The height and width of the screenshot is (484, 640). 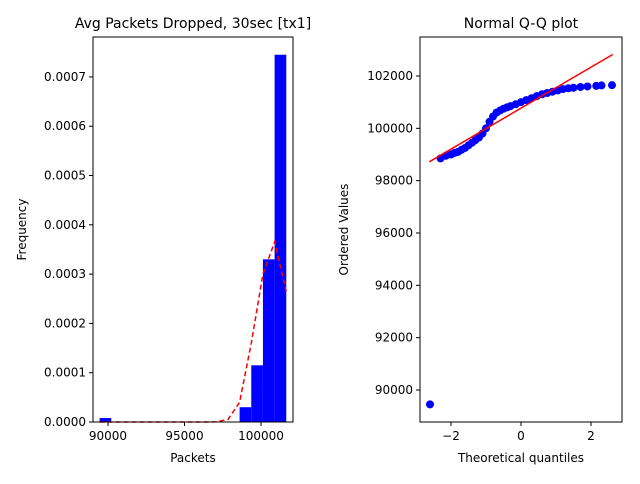 What do you see at coordinates (193, 24) in the screenshot?
I see `chart-title: Avg Packets Dropped, 30sec [tx1]` at bounding box center [193, 24].